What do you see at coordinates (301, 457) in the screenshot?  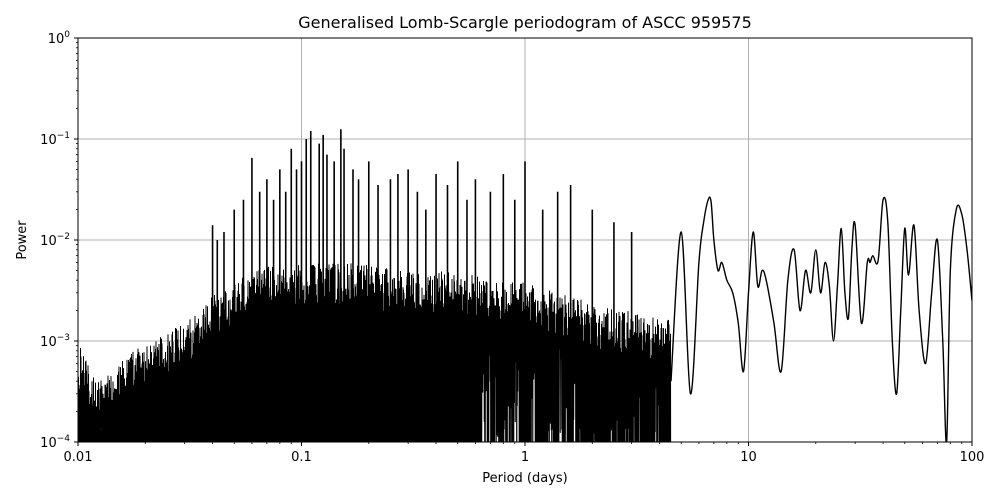 I see `x-tick-label: 0.1` at bounding box center [301, 457].